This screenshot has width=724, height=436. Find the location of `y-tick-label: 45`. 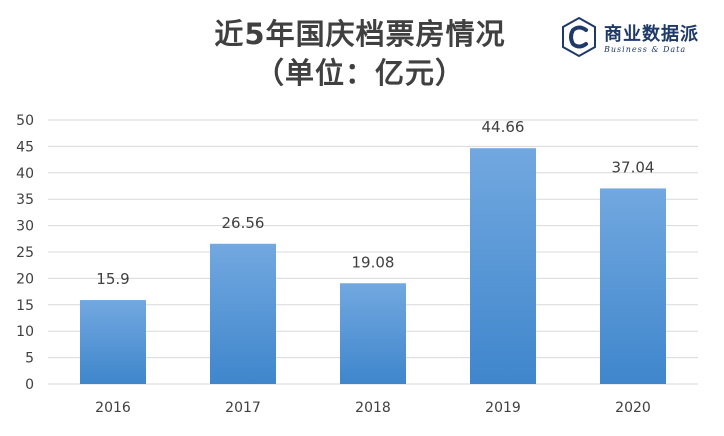

y-tick-label: 45 is located at coordinates (25, 147).